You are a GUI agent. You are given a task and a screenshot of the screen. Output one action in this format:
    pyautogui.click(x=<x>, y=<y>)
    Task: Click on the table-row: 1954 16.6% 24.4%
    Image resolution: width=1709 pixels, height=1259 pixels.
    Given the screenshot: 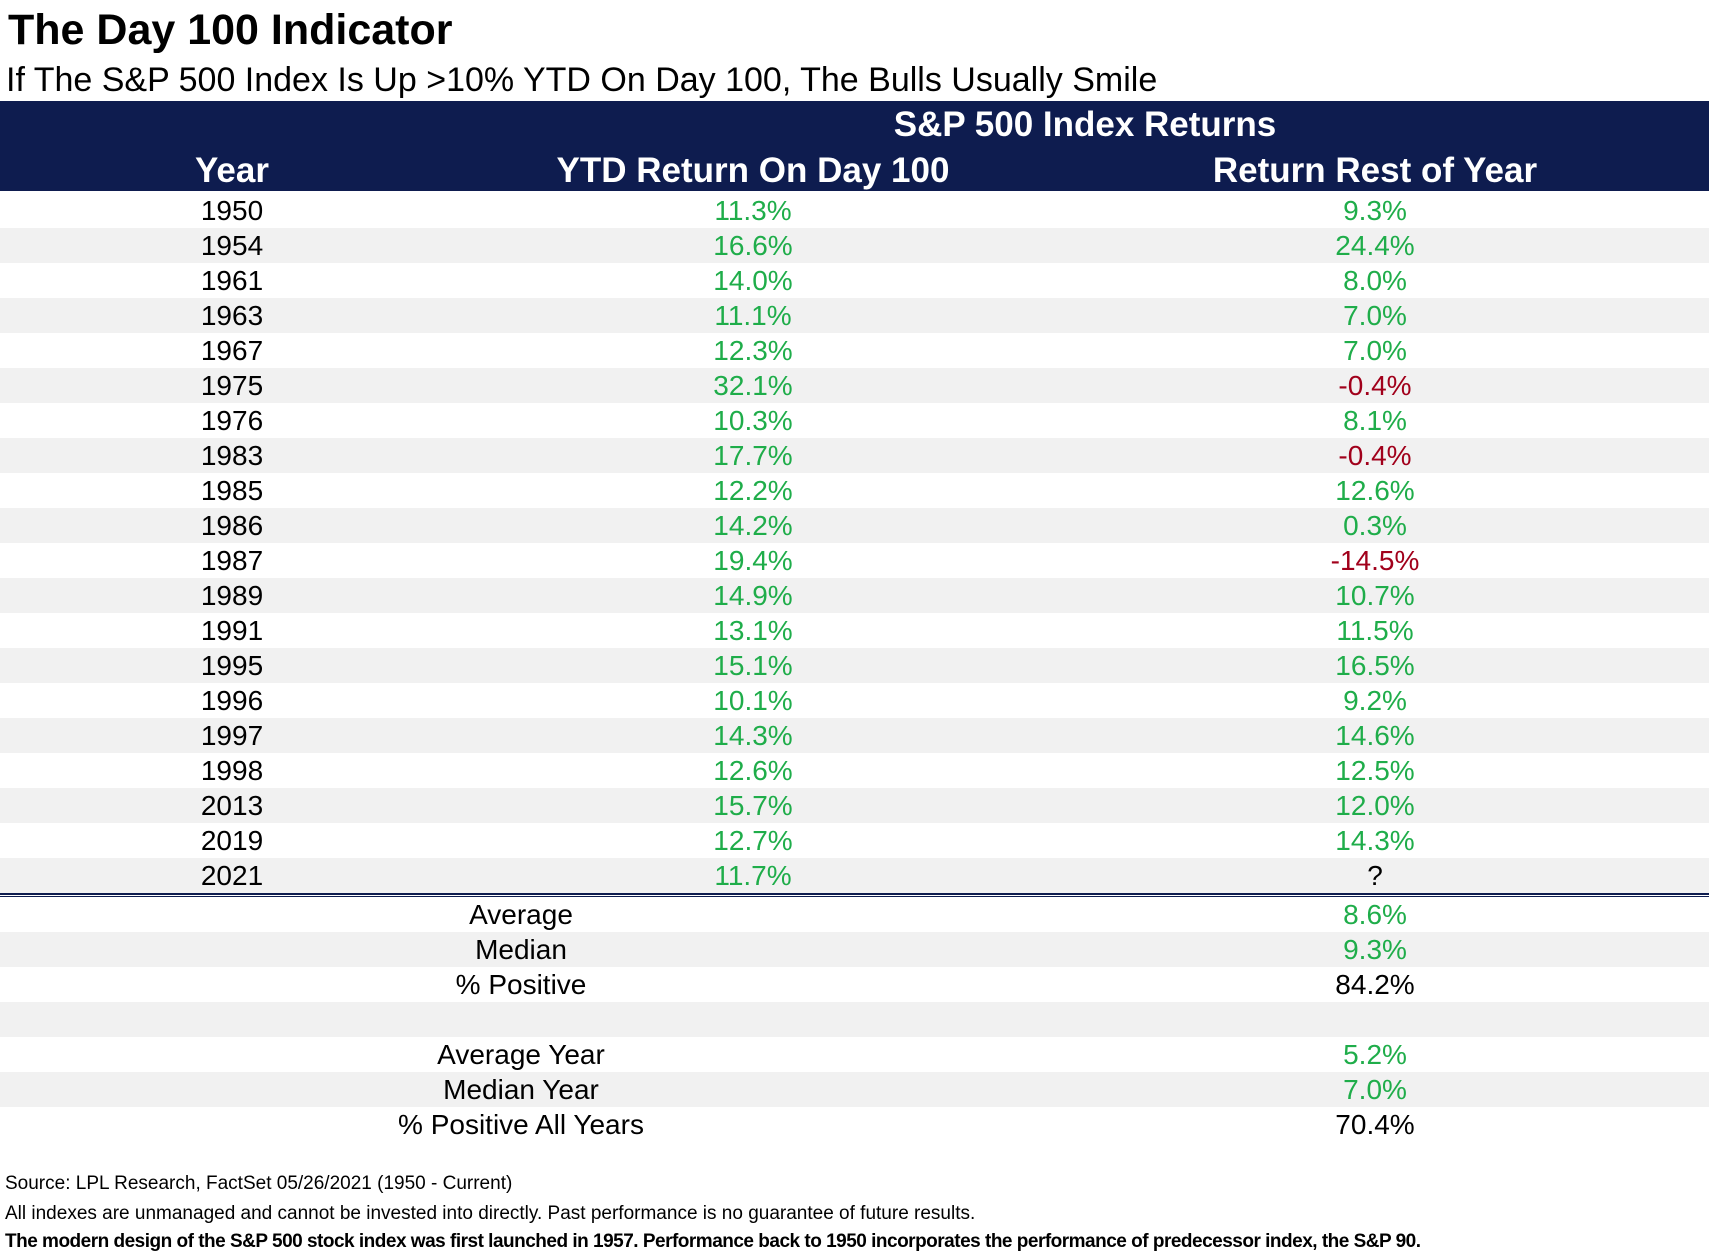 What is the action you would take?
    pyautogui.click(x=854, y=245)
    